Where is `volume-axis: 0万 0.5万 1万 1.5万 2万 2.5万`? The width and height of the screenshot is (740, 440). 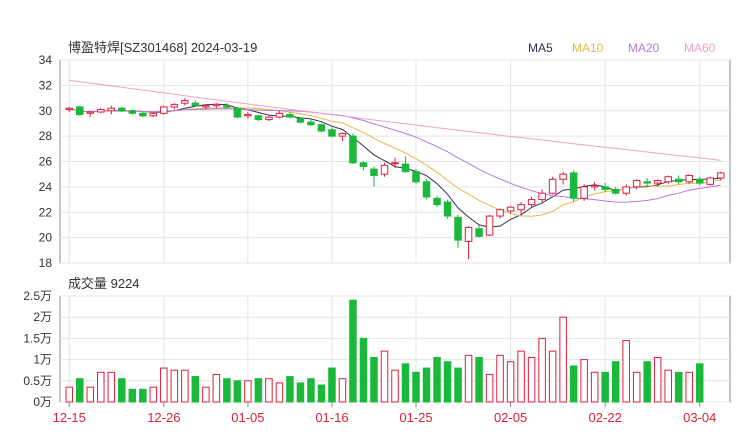
volume-axis: 0万 0.5万 1万 1.5万 2万 2.5万 is located at coordinates (37, 349).